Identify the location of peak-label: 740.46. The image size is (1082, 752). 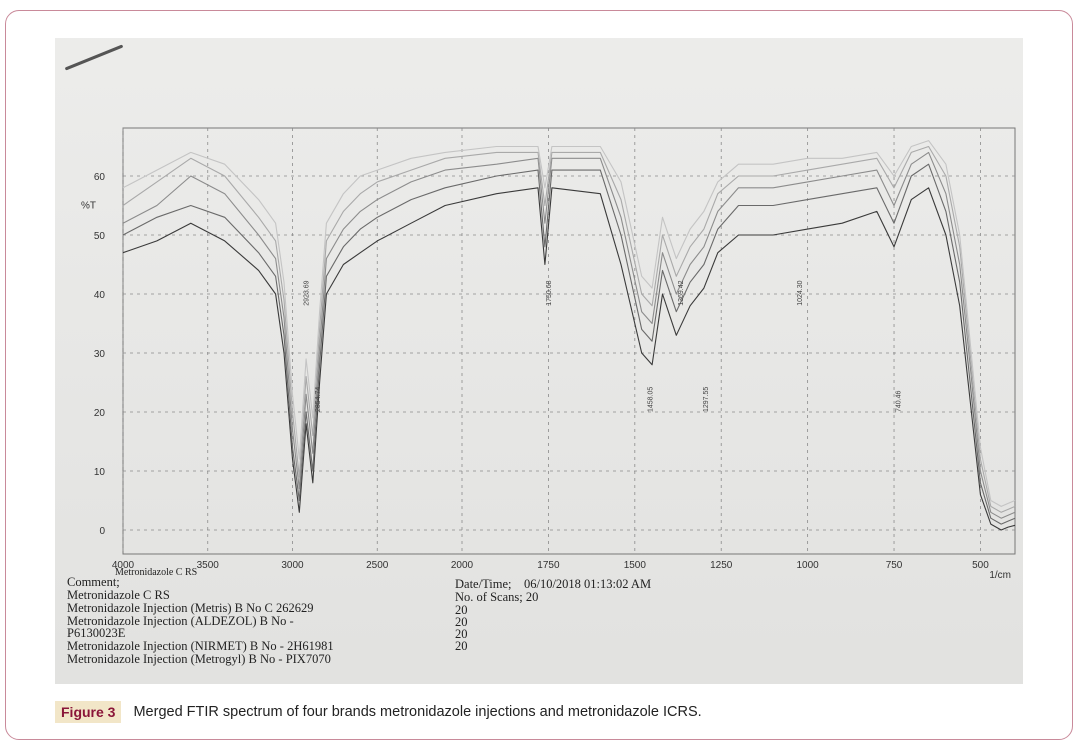
(898, 401).